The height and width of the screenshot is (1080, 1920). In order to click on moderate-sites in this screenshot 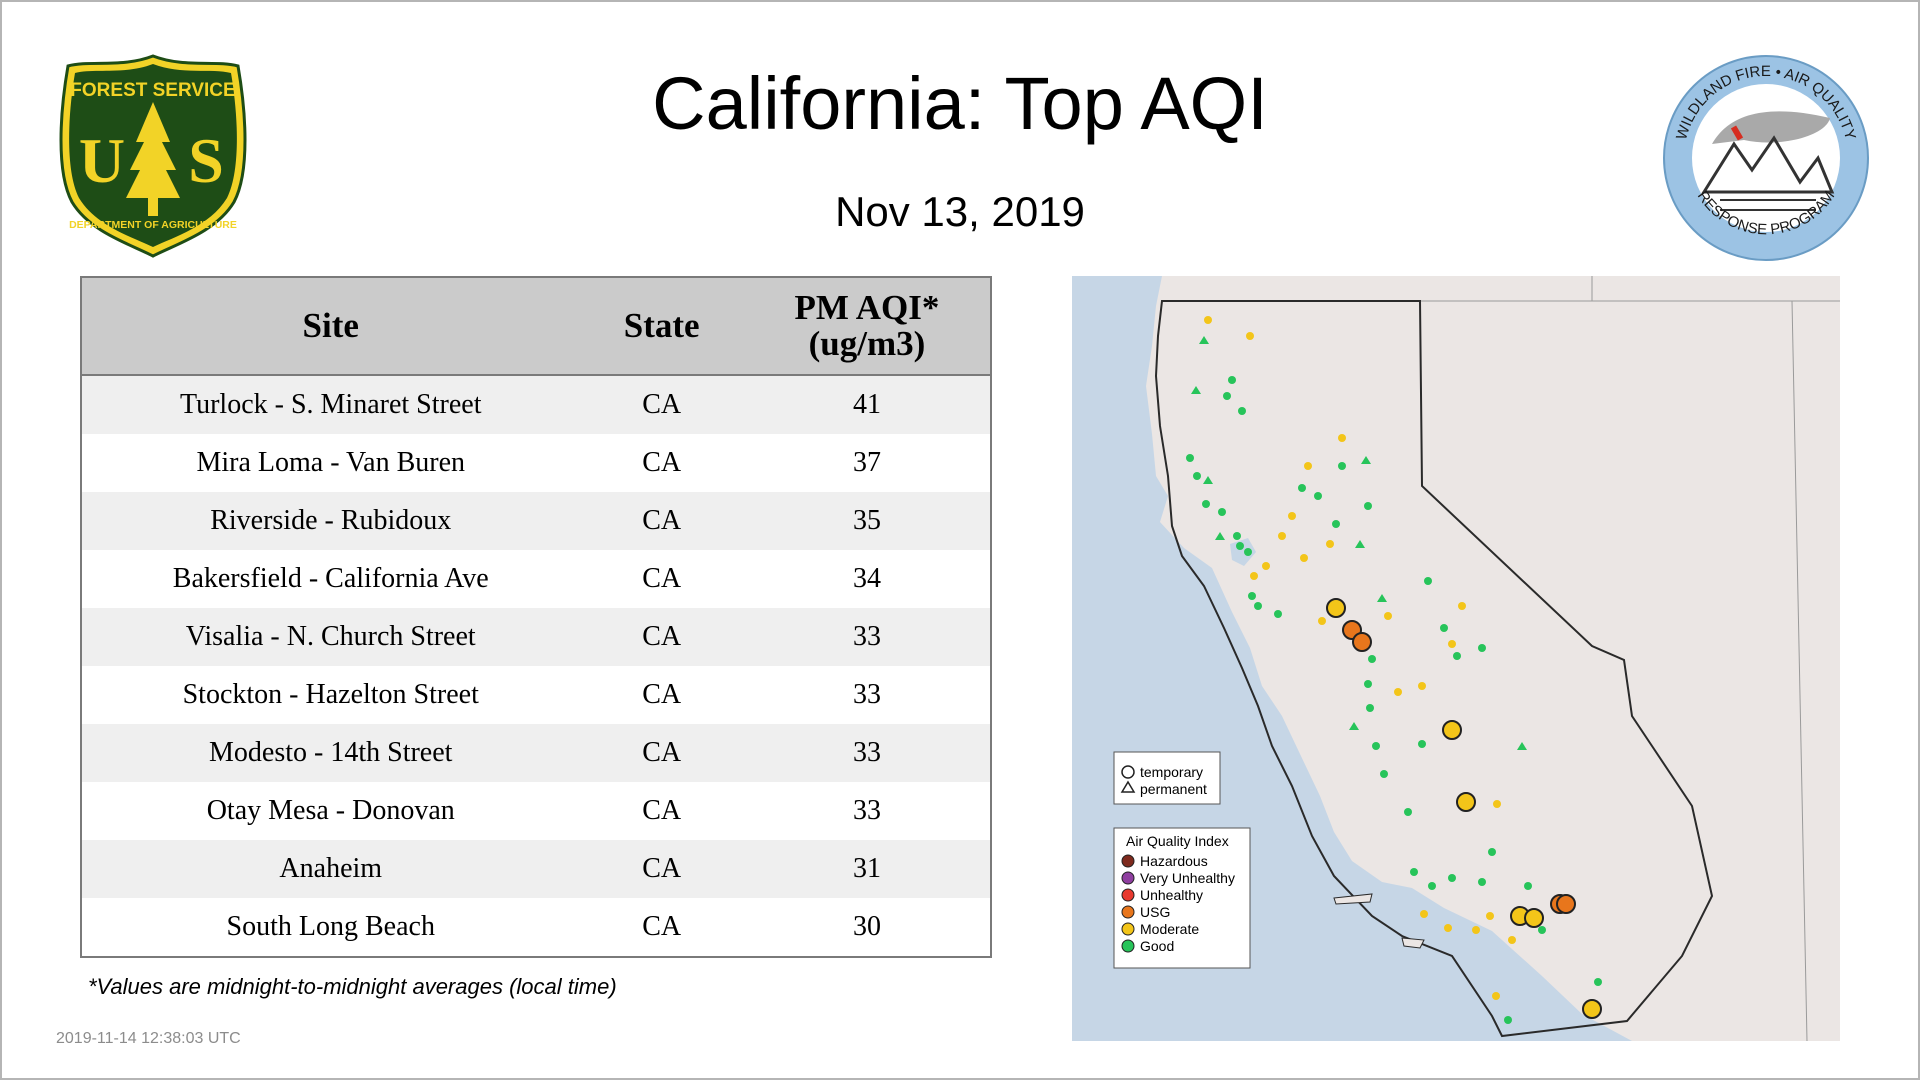, I will do `click(1360, 658)`.